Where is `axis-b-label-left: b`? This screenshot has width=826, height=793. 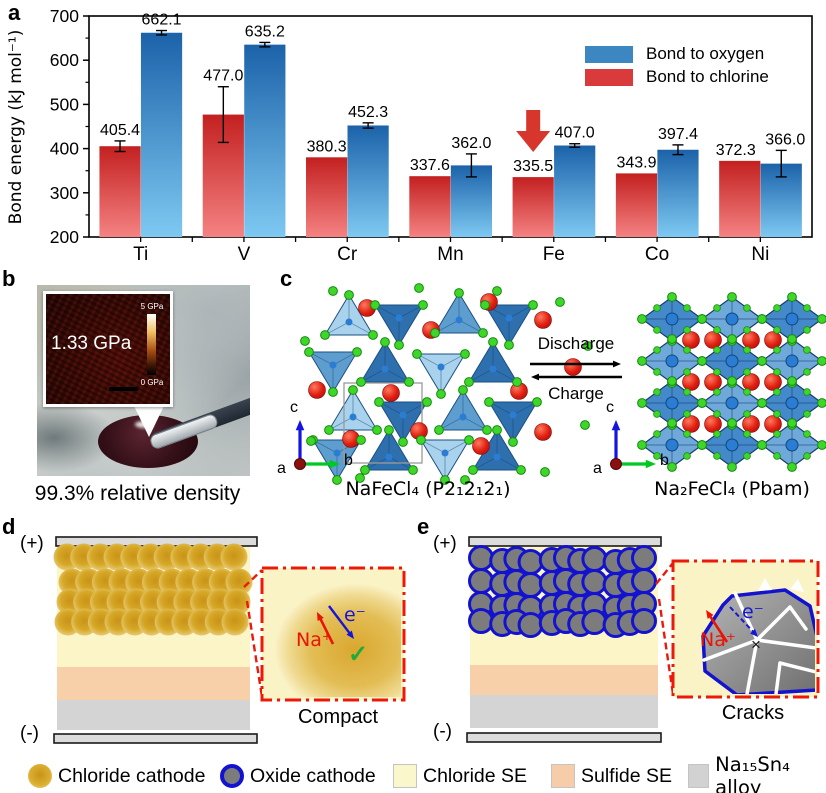 axis-b-label-left: b is located at coordinates (348, 460).